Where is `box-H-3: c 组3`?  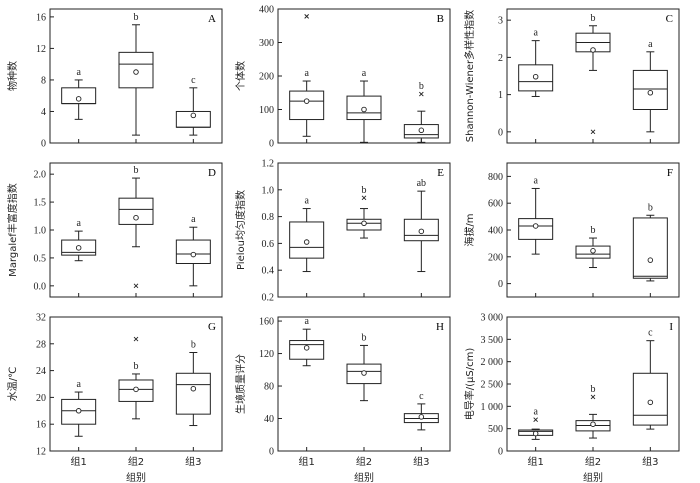 box-H-3: c 组3 is located at coordinates (421, 429).